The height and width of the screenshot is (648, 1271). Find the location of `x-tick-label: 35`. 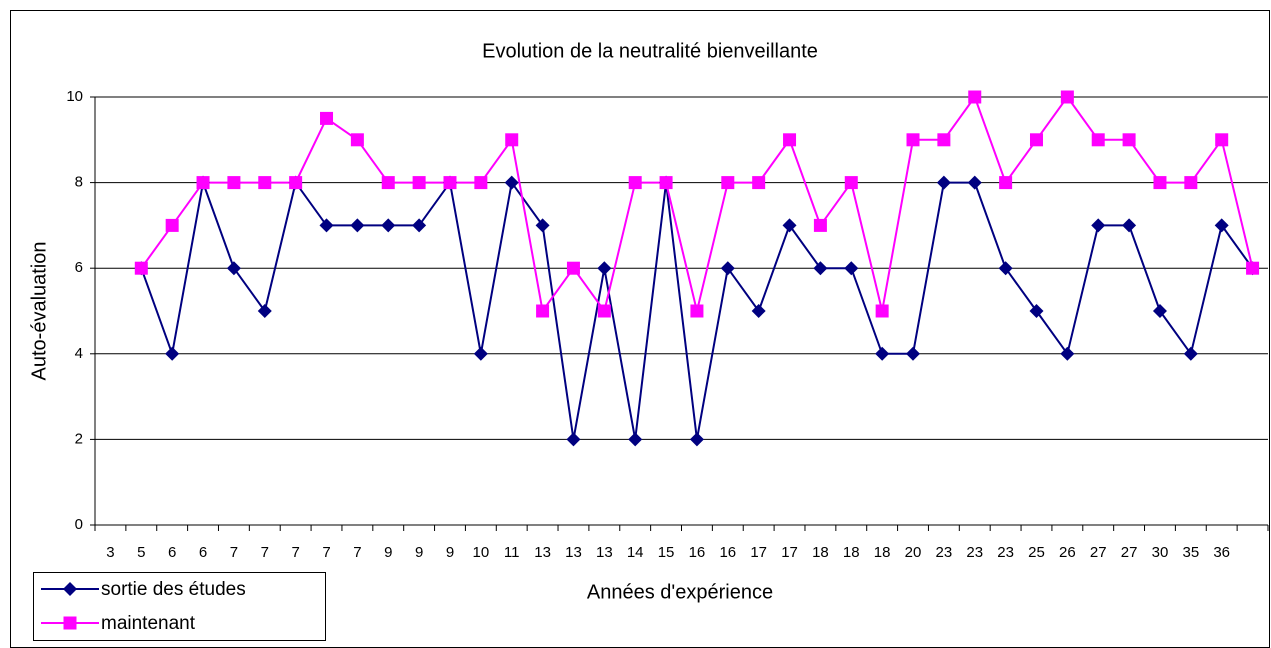

x-tick-label: 35 is located at coordinates (1190, 552).